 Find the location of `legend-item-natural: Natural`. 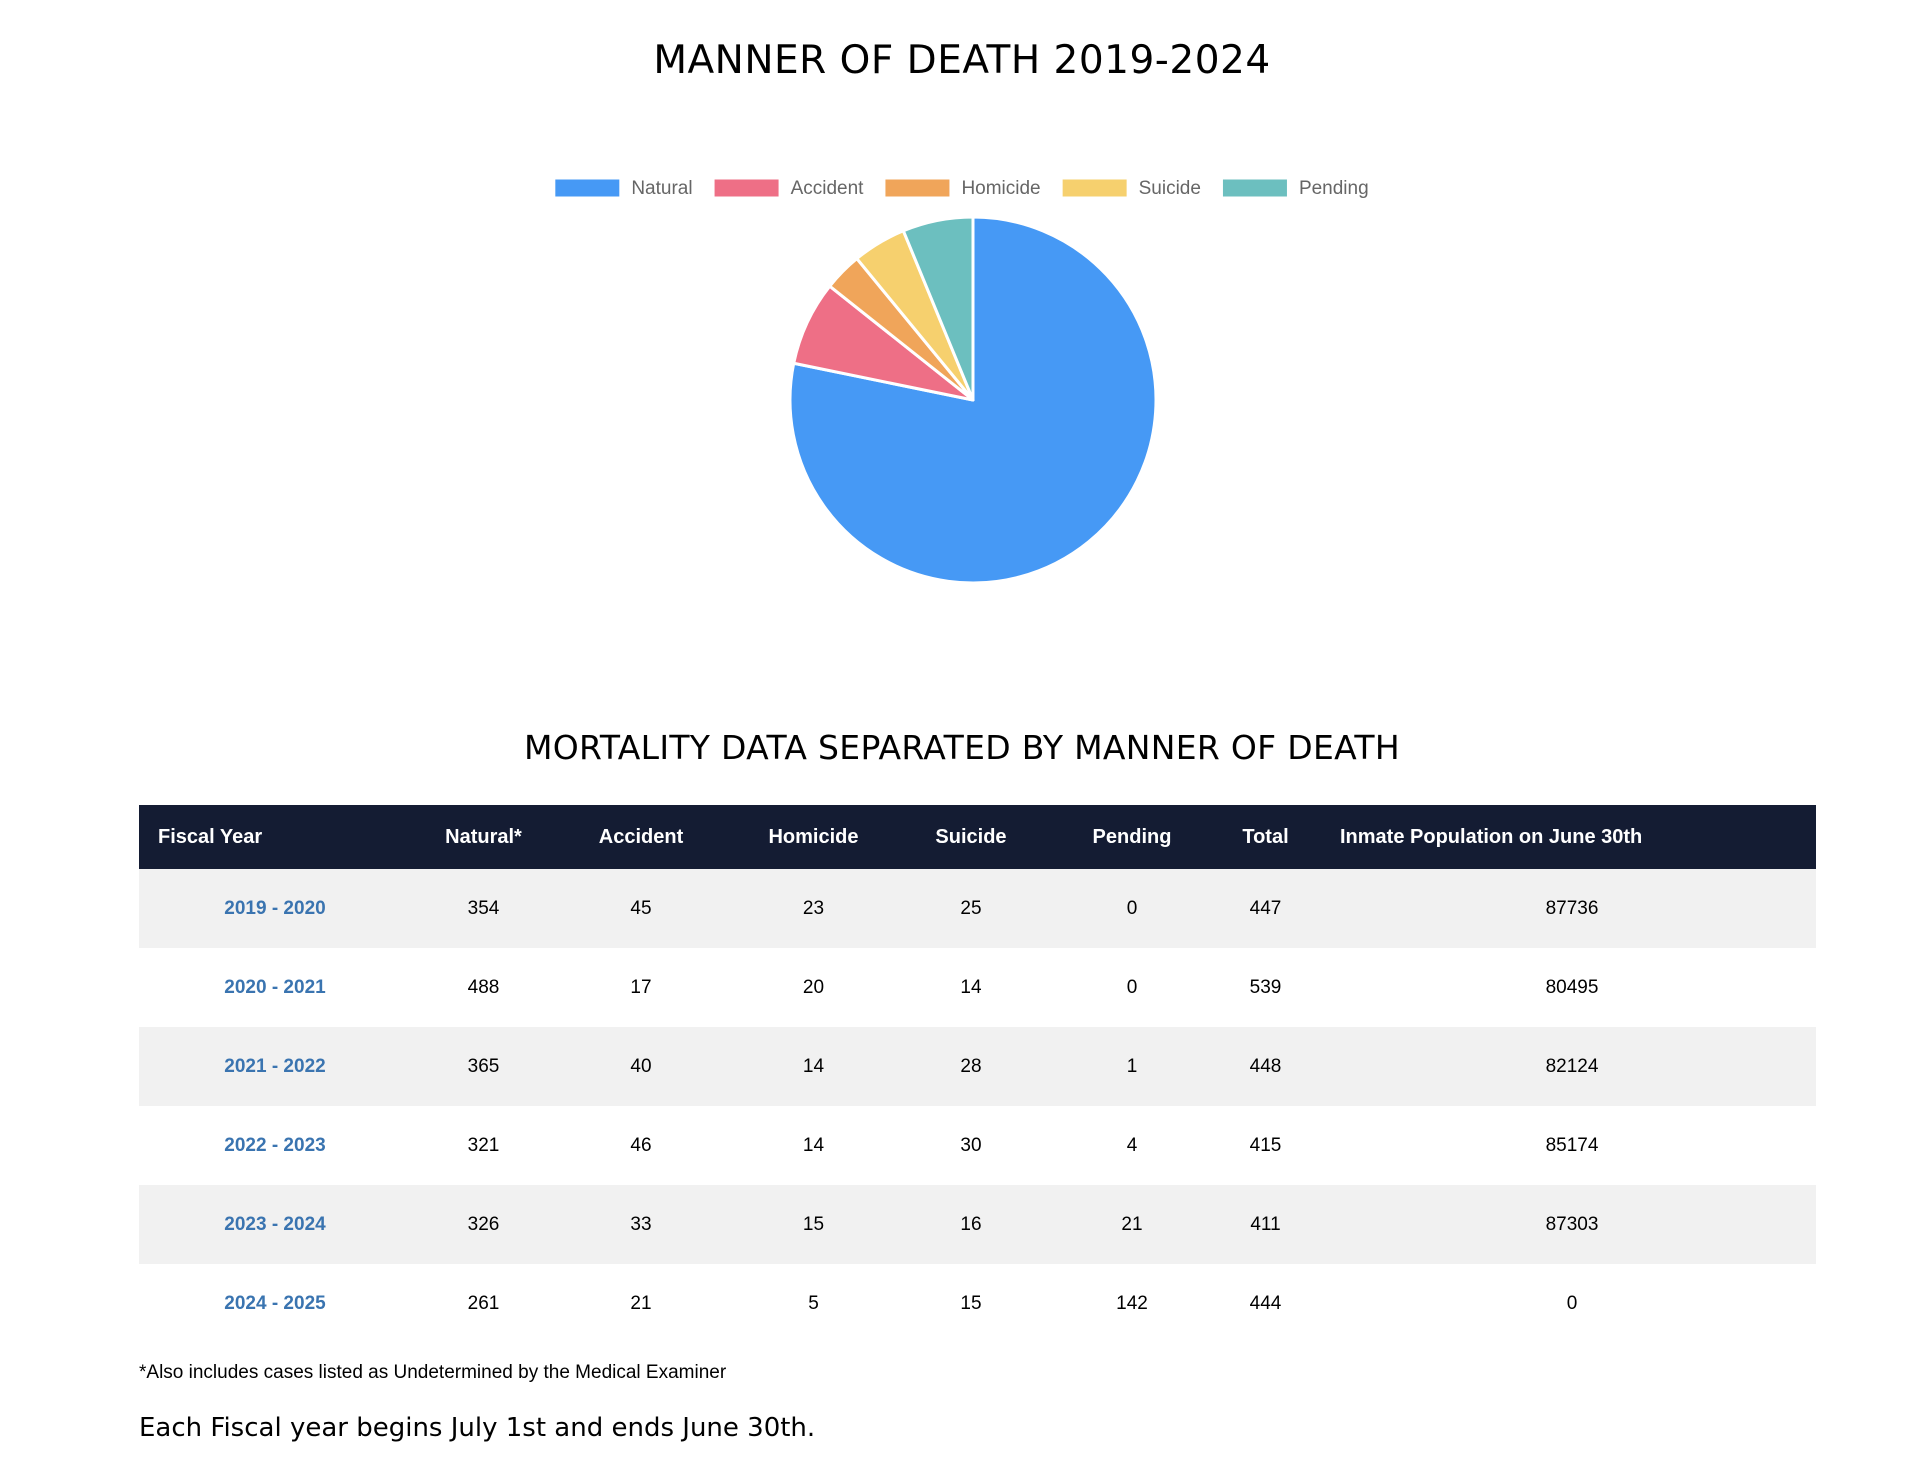

legend-item-natural: Natural is located at coordinates (624, 188).